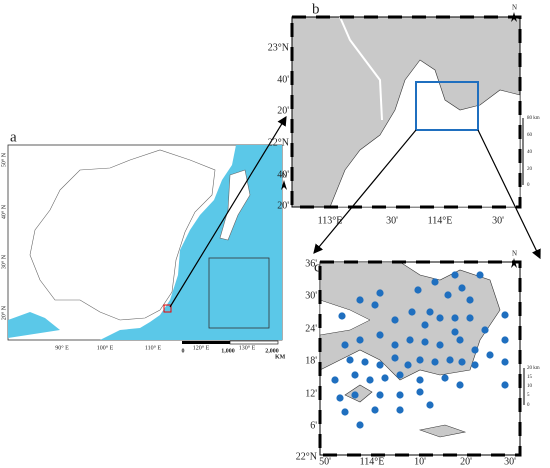 The image size is (550, 468). What do you see at coordinates (361, 68) in the screenshot?
I see `river` at bounding box center [361, 68].